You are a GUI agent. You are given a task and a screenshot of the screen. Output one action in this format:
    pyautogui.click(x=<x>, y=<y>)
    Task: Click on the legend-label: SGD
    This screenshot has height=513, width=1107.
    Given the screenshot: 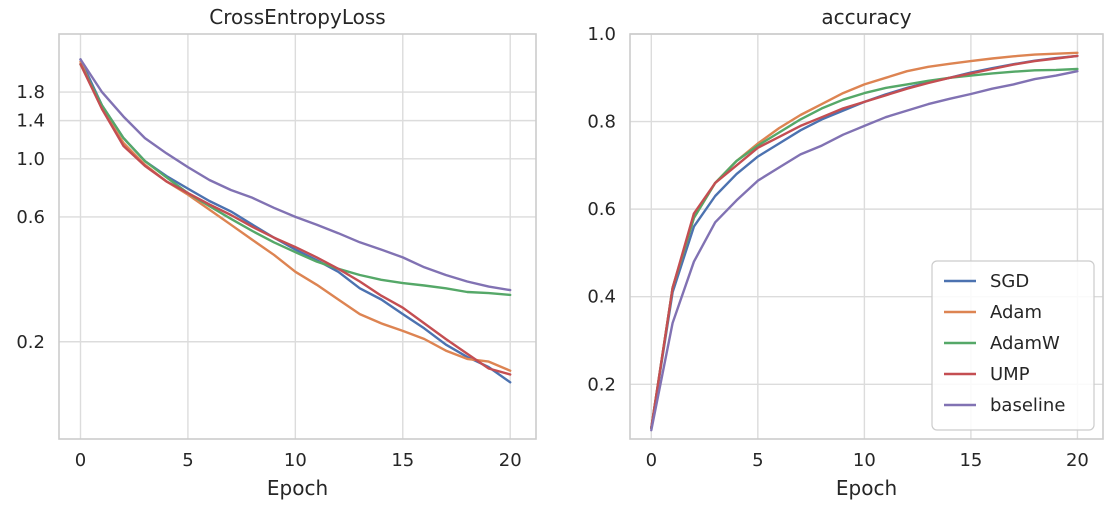 What is the action you would take?
    pyautogui.click(x=1009, y=281)
    